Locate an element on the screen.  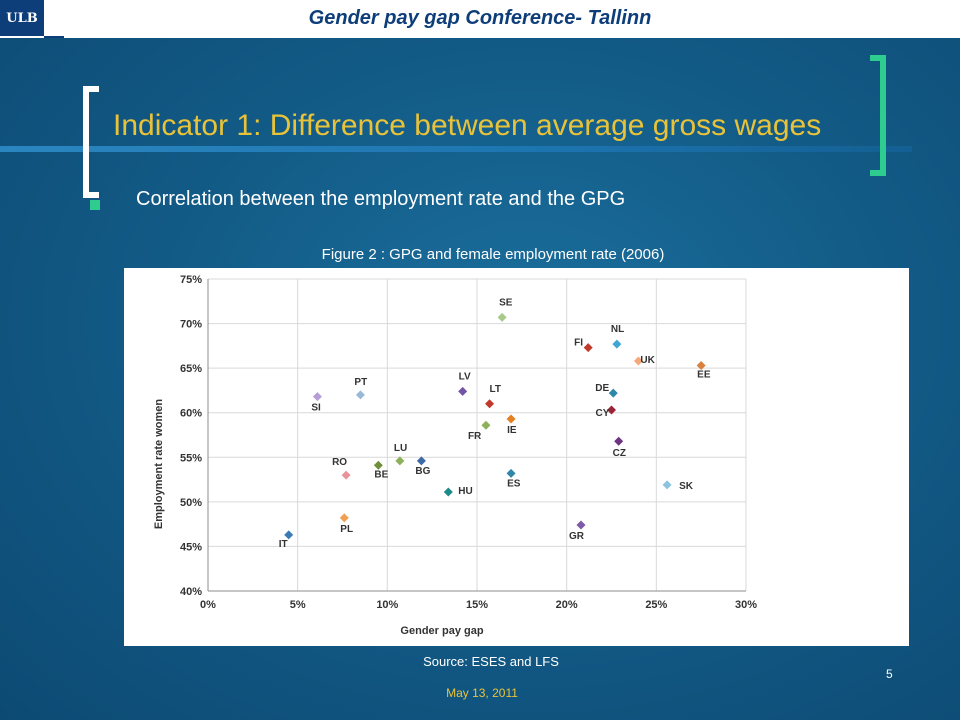
point-label-pt: PT is located at coordinates (360, 382).